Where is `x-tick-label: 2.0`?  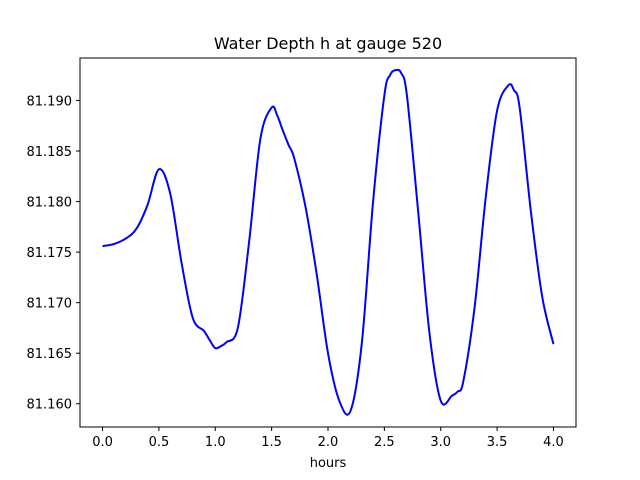
x-tick-label: 2.0 is located at coordinates (328, 442).